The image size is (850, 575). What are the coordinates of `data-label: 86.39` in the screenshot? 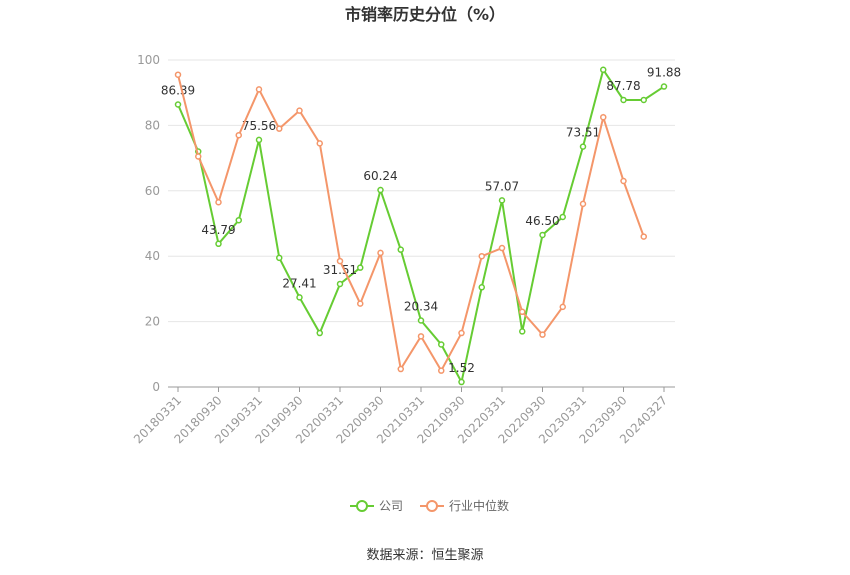 It's located at (178, 91).